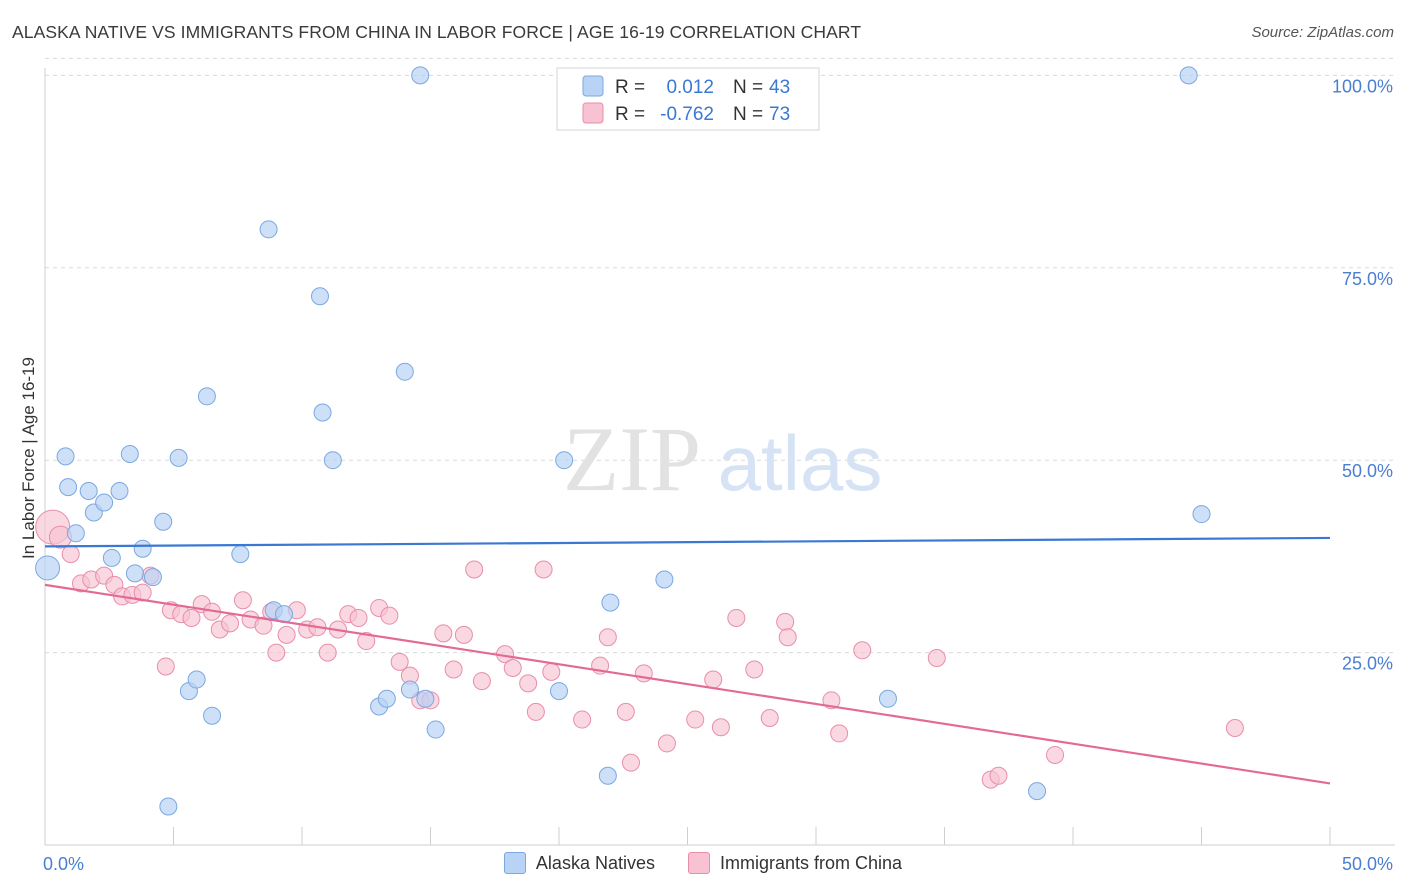  I want to click on legend-item-immigrants-from-china: Immigrants from China, so click(795, 863).